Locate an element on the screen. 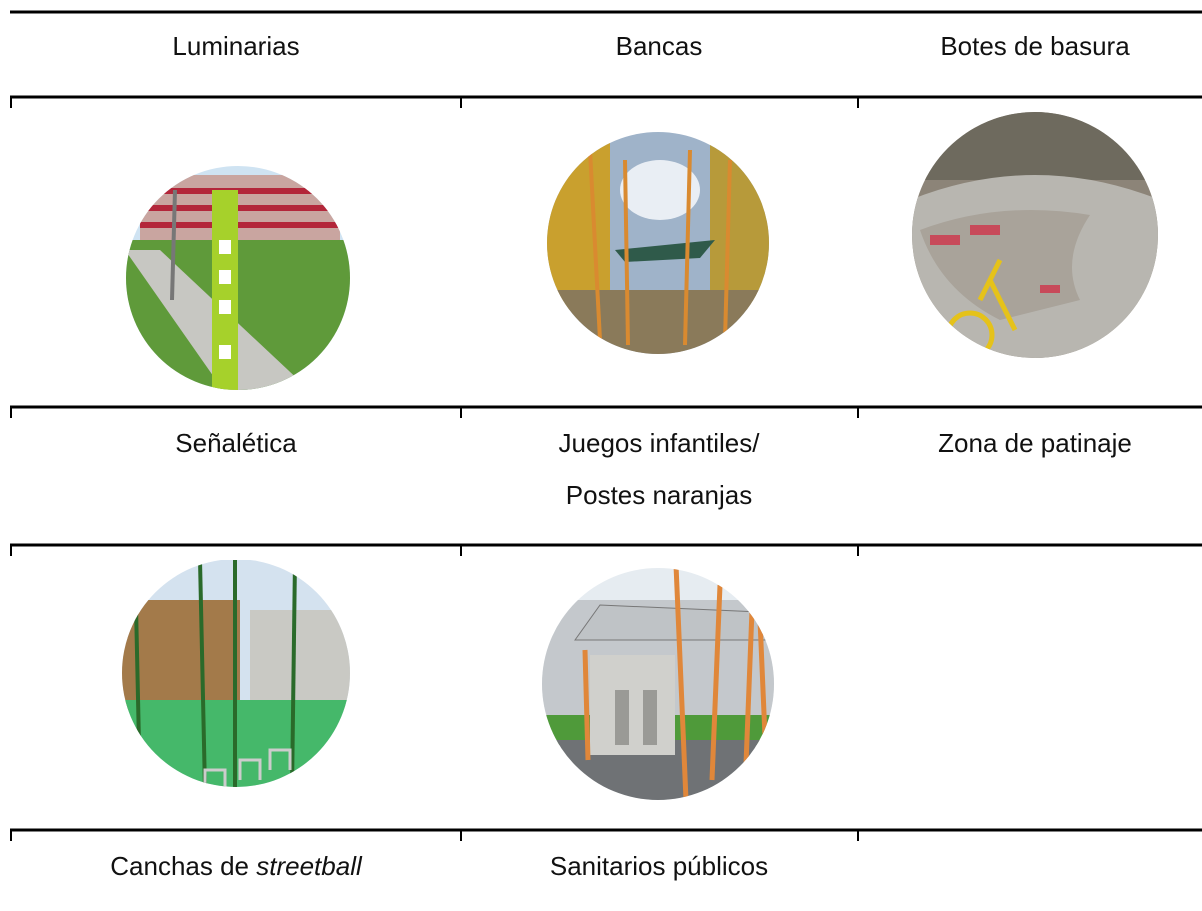  cell-label: Juegos infantiles/ is located at coordinates (660, 443).